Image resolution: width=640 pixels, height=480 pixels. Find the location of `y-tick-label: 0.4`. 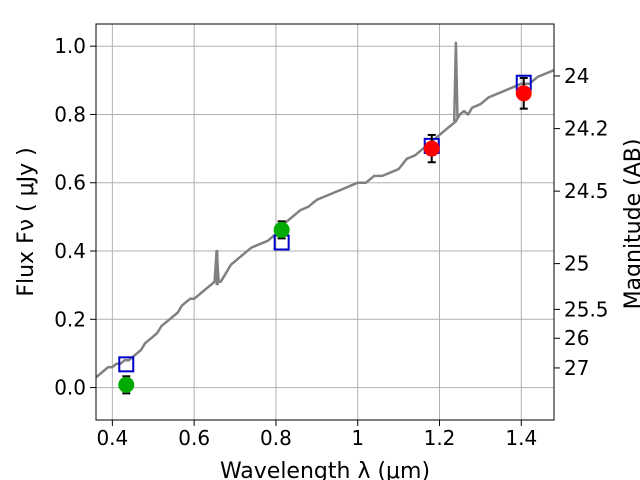

y-tick-label: 0.4 is located at coordinates (70, 251).